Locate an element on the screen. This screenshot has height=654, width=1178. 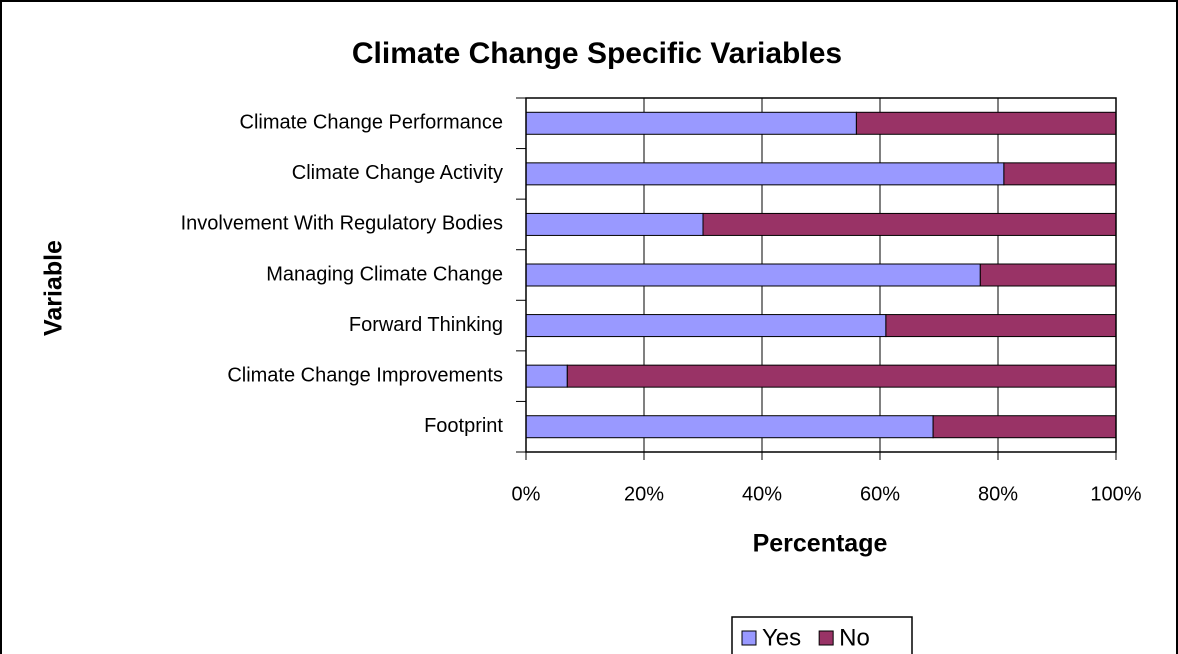
y-tick-label: Footprint is located at coordinates (463, 426).